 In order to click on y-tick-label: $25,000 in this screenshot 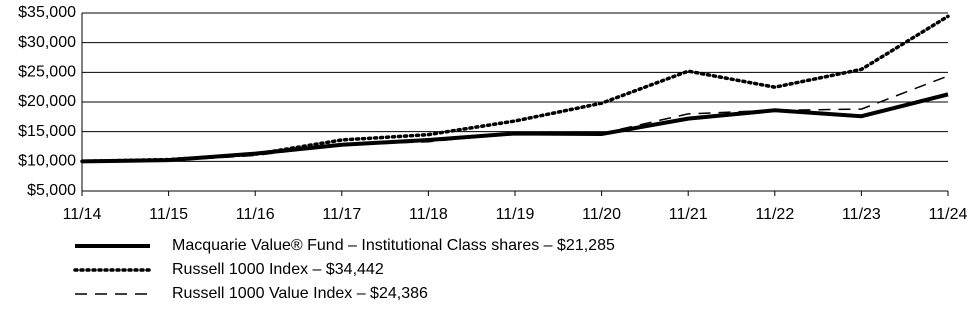, I will do `click(47, 72)`.